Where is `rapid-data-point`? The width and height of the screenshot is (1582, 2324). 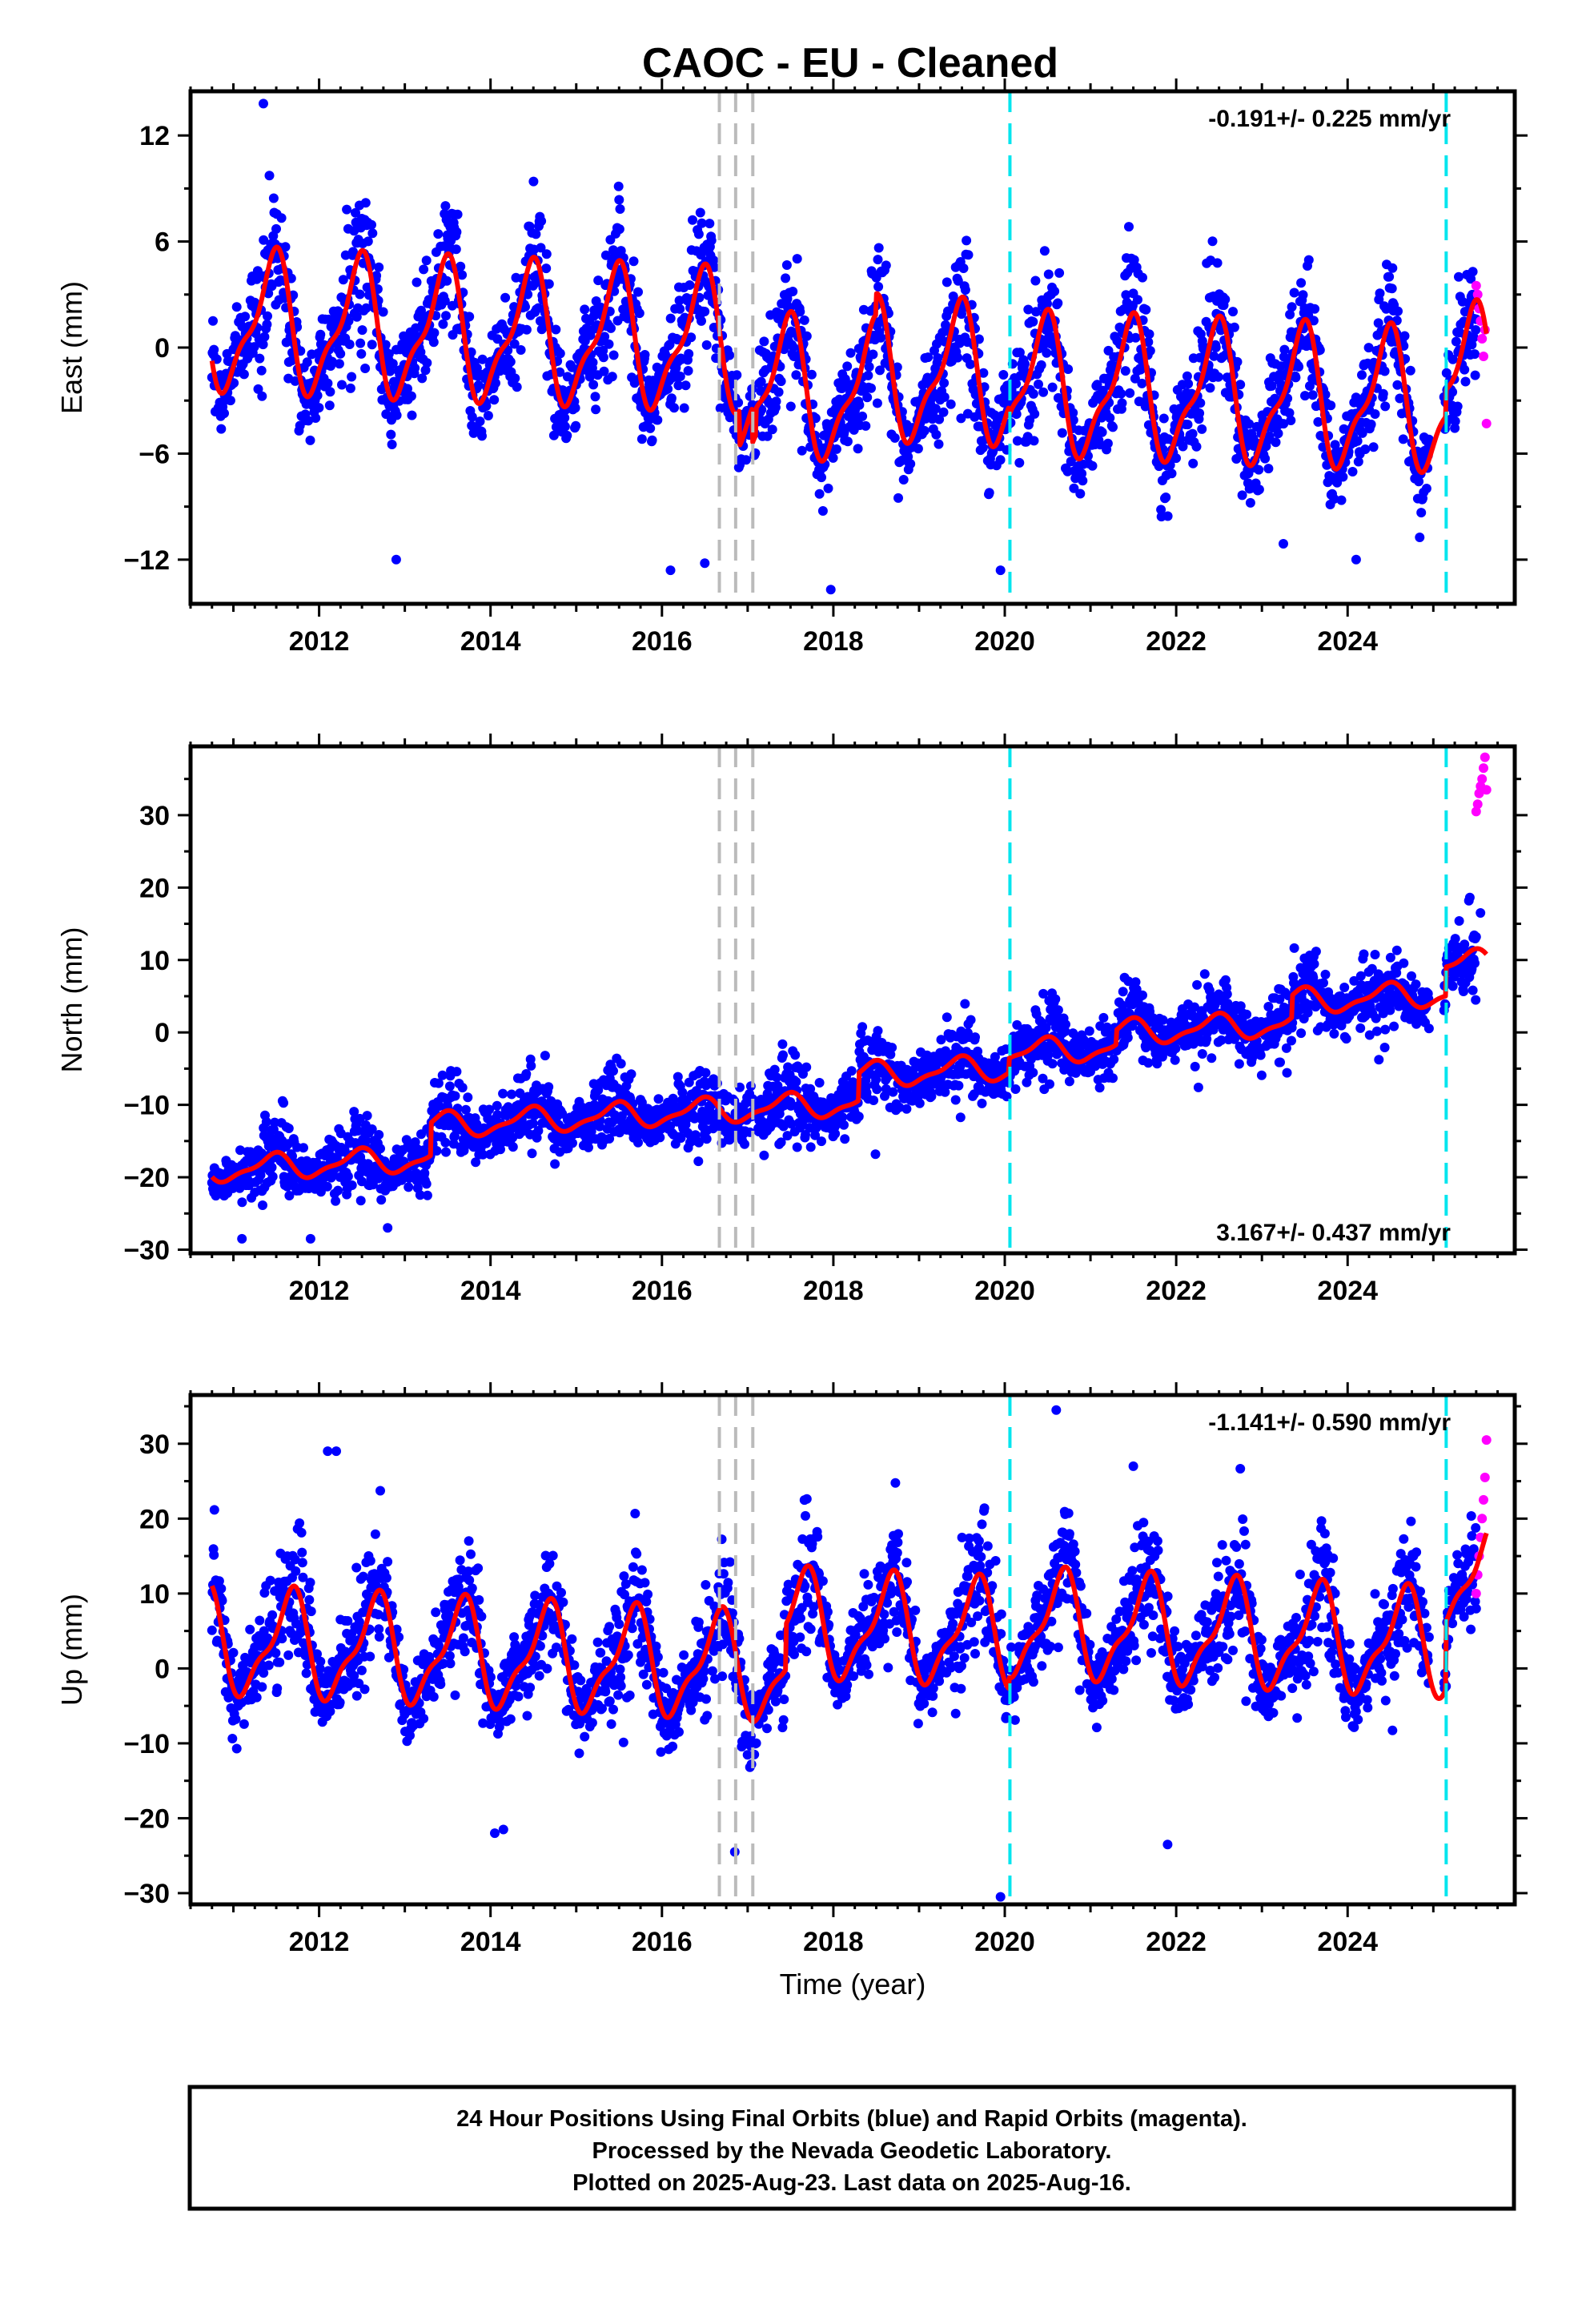
rapid-data-point is located at coordinates (1484, 356).